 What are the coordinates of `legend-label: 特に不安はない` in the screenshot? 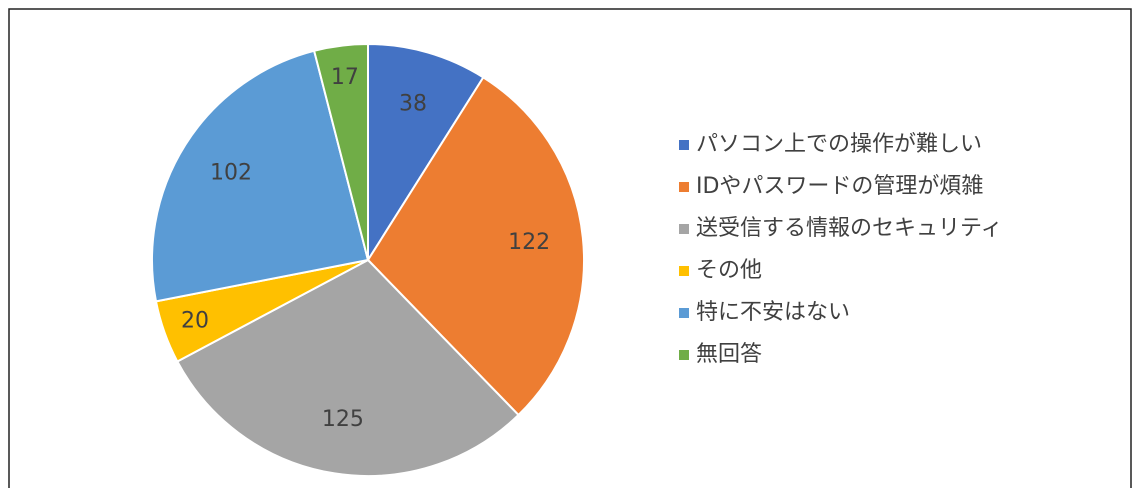 It's located at (773, 312).